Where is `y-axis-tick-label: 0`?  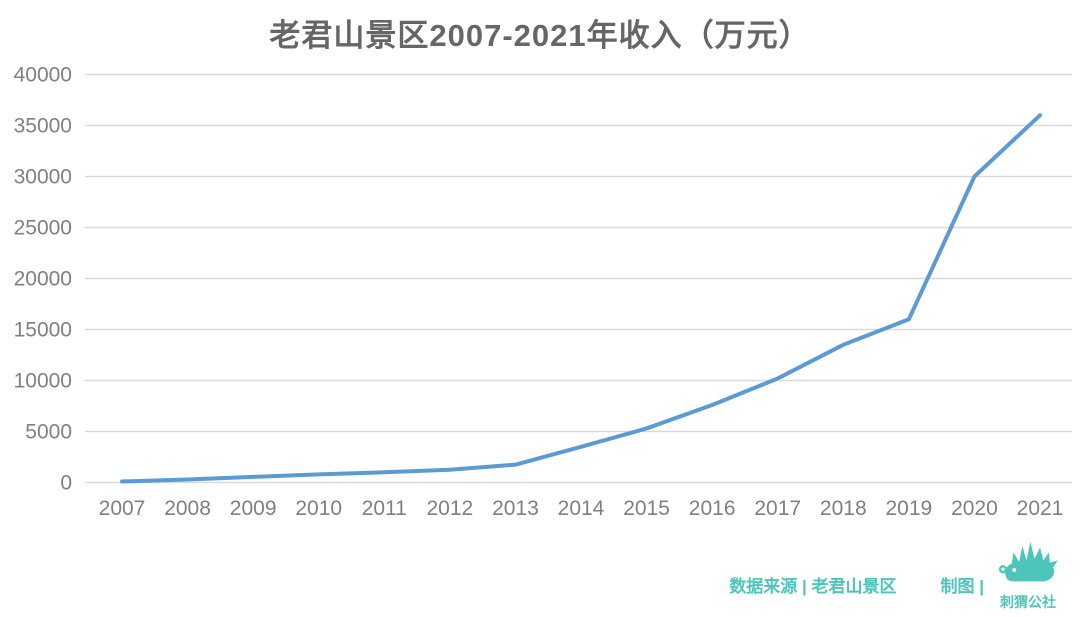
y-axis-tick-label: 0 is located at coordinates (66, 483).